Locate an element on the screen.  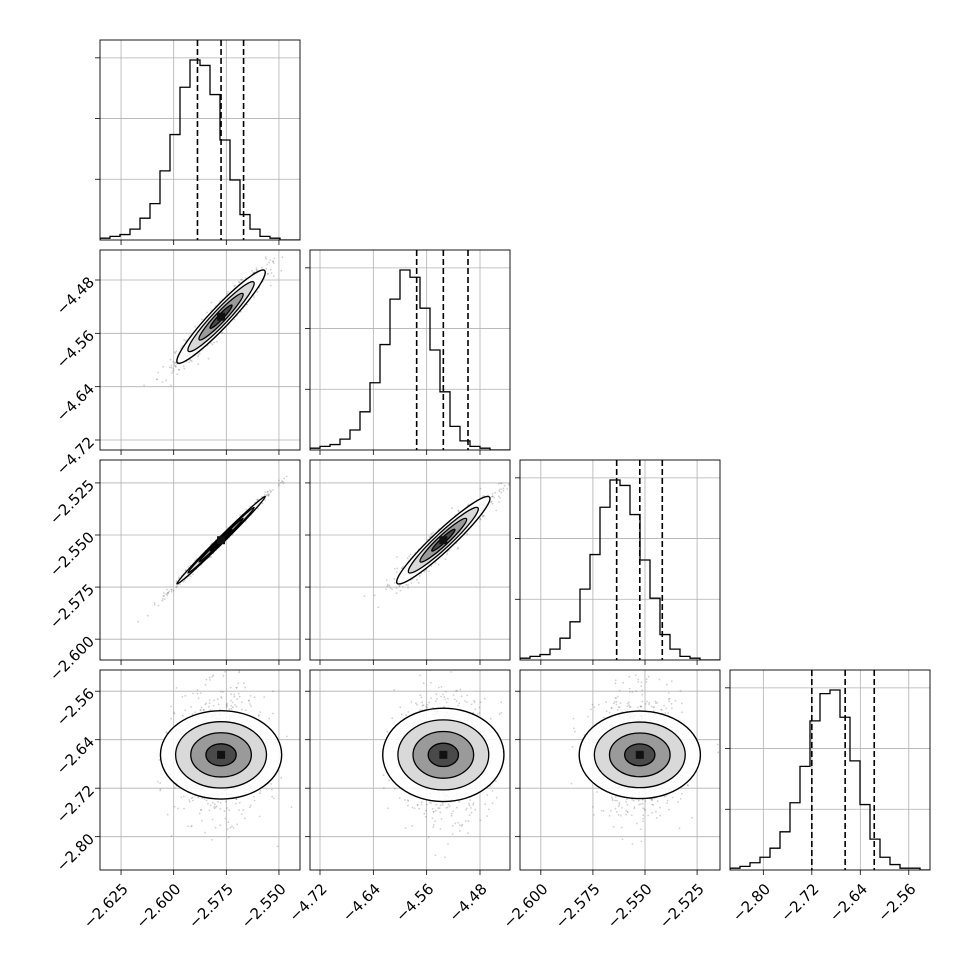
xtick-label-1-3: −4.48 is located at coordinates (468, 902).